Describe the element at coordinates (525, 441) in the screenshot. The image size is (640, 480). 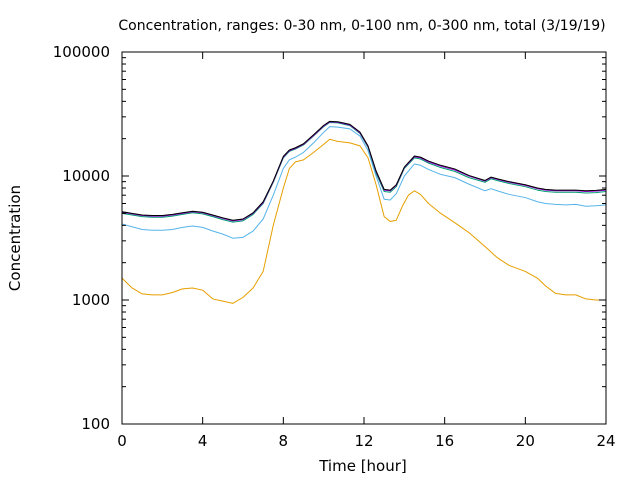
I see `x-tick-label: 20` at that location.